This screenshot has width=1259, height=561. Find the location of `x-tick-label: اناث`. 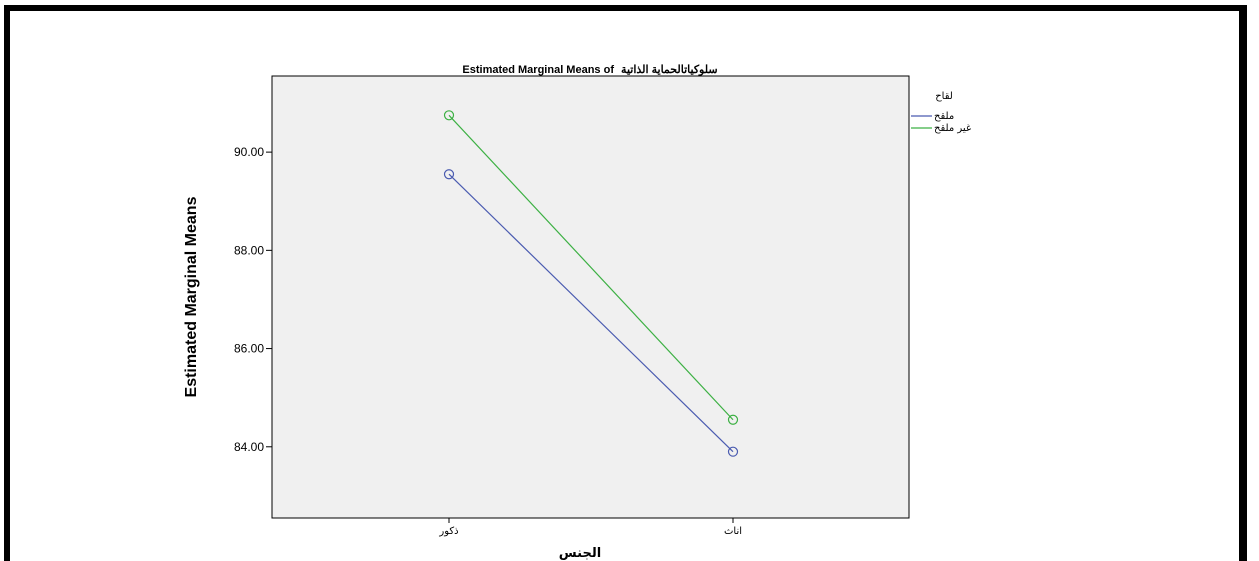

x-tick-label: اناث is located at coordinates (733, 531).